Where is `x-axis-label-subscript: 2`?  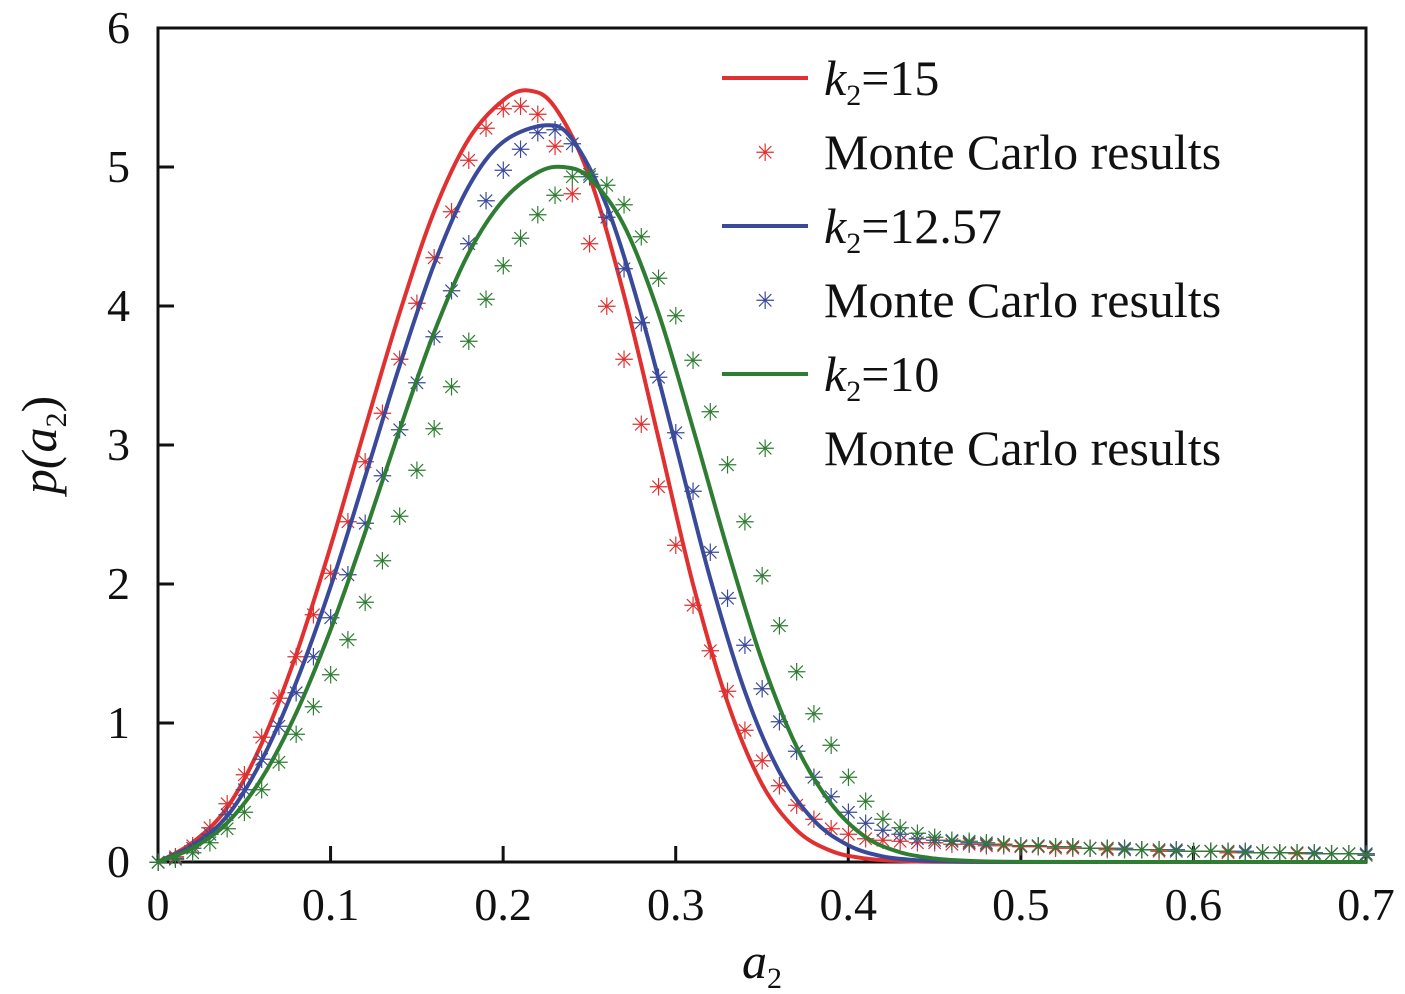 x-axis-label-subscript: 2 is located at coordinates (774, 978).